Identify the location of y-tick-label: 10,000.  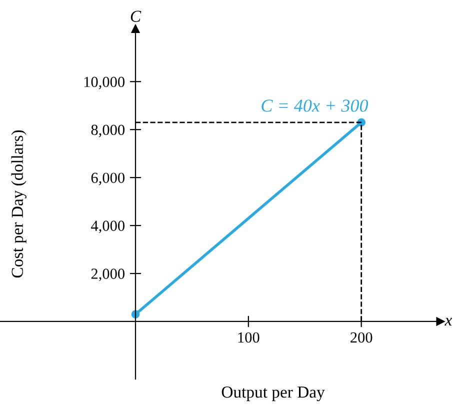
(104, 83).